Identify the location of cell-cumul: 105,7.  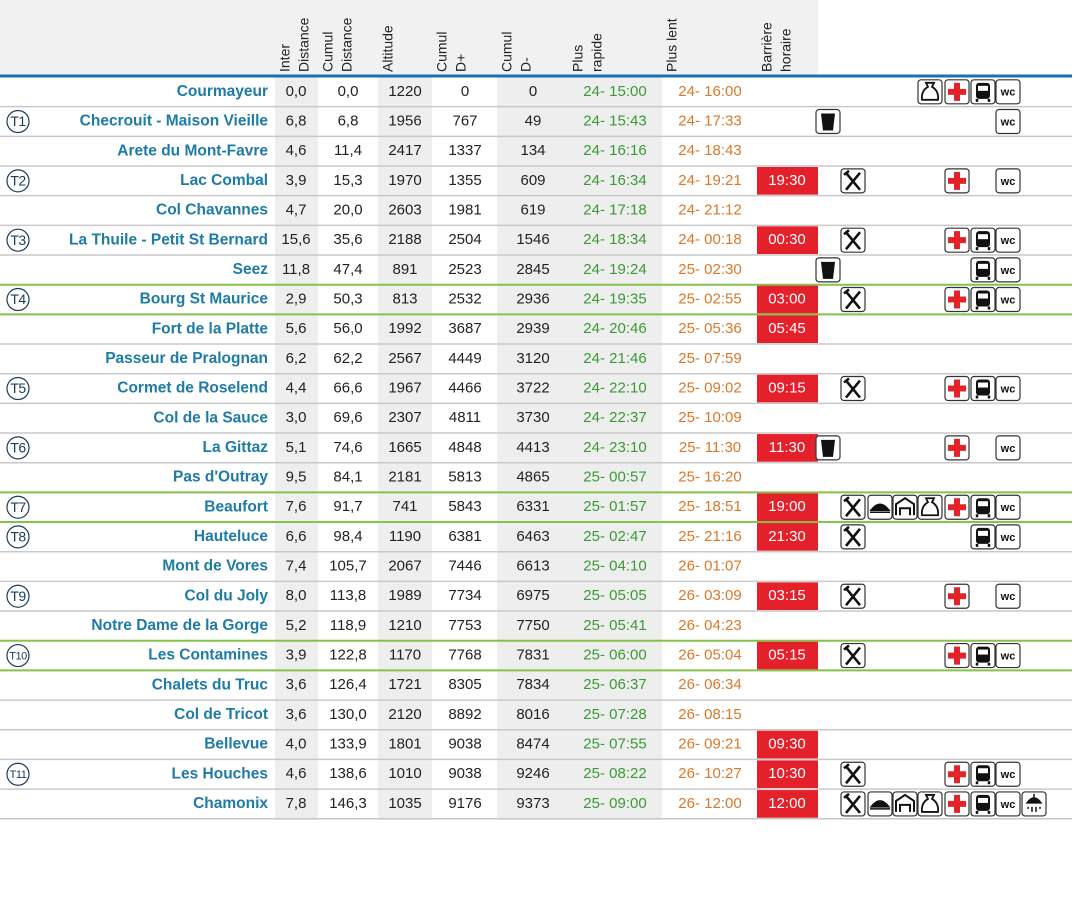
(348, 566).